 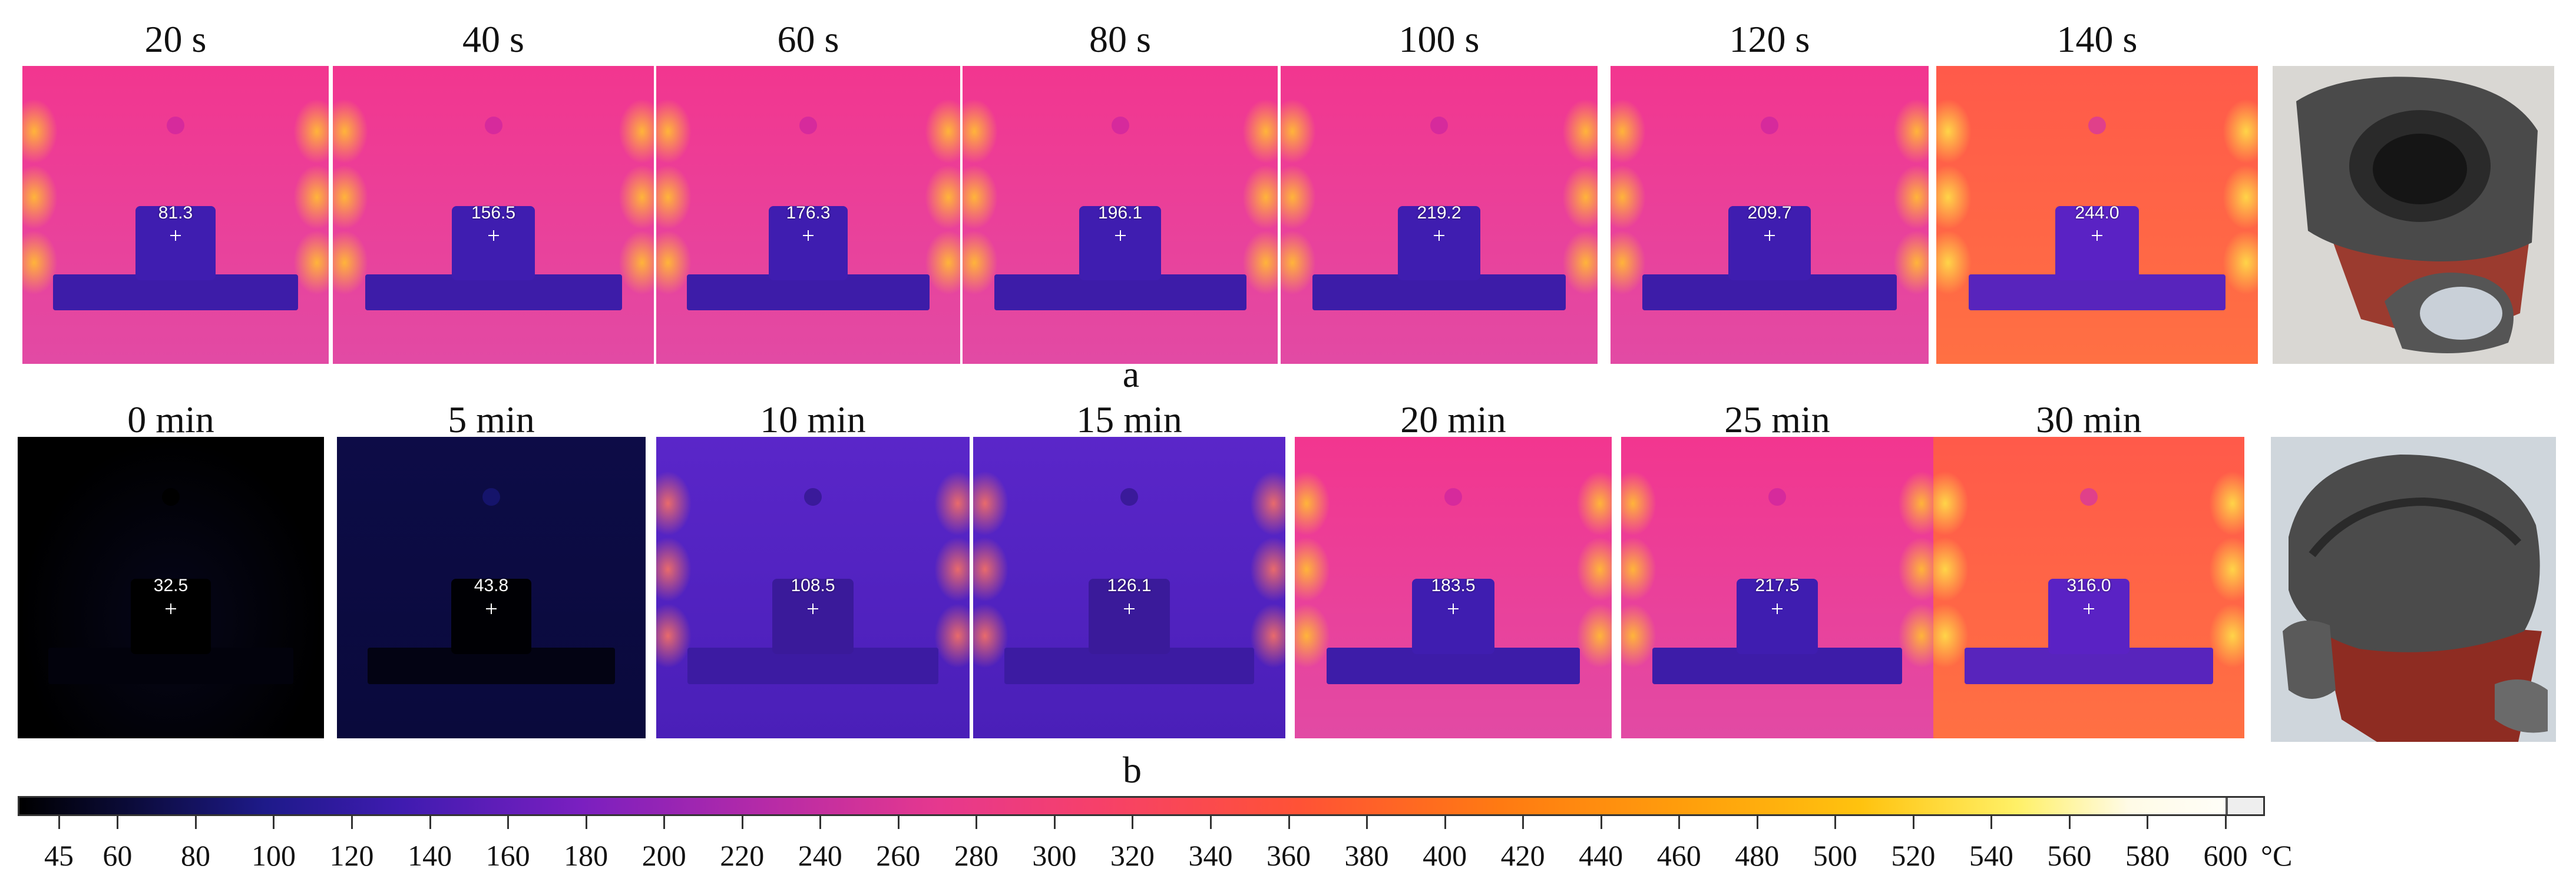 What do you see at coordinates (808, 39) in the screenshot?
I see `frame-time-label: 60 s` at bounding box center [808, 39].